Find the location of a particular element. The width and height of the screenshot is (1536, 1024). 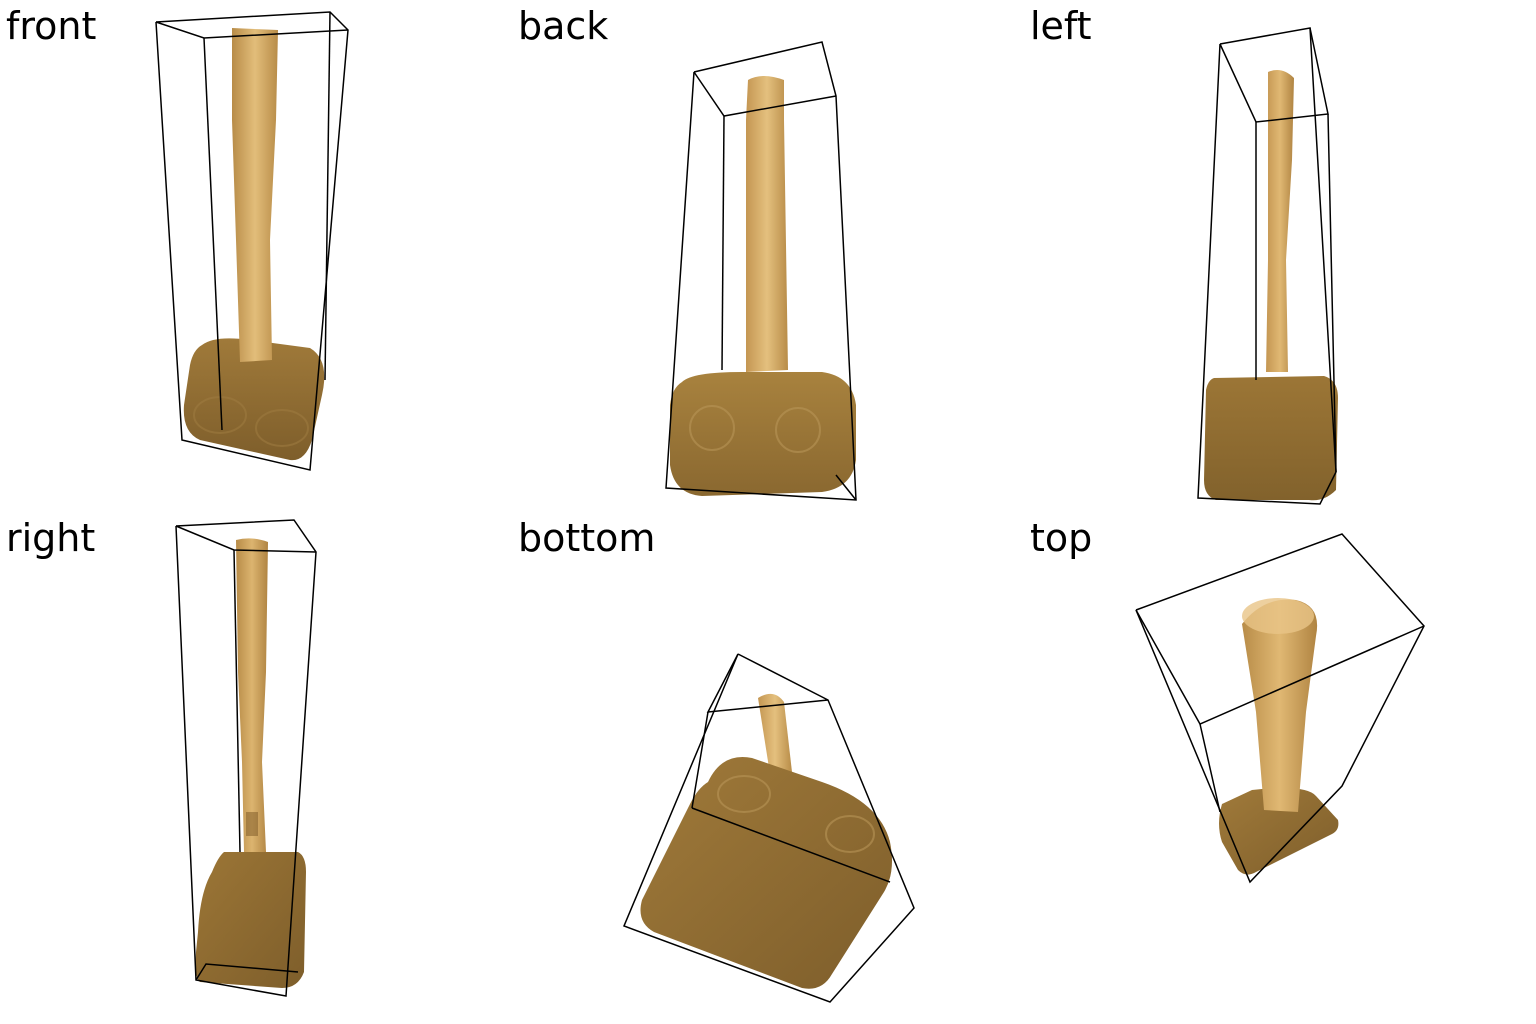

view-label: bottom is located at coordinates (587, 538).